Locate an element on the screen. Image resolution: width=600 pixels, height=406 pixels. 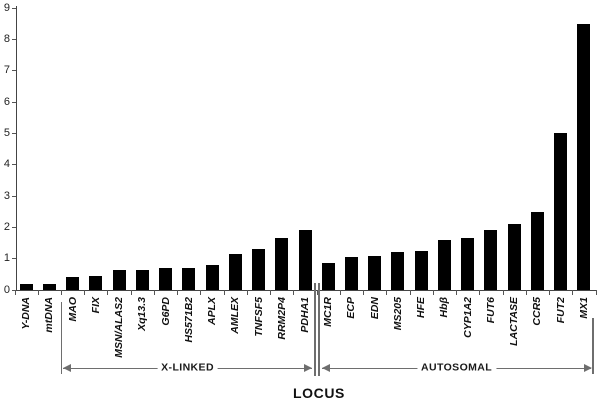
x-tick-label-hb: Hbβ is located at coordinates (444, 307).